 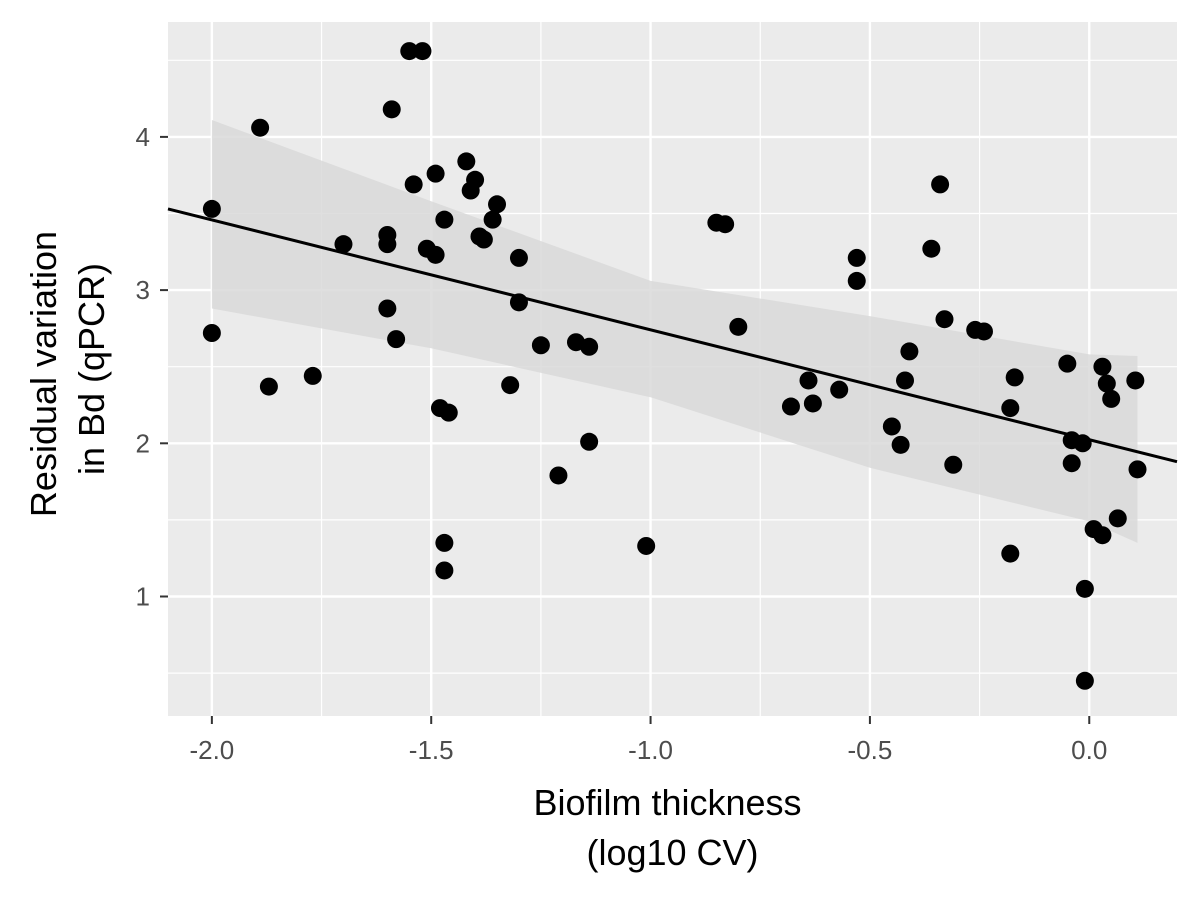 What do you see at coordinates (143, 597) in the screenshot?
I see `y-tick-label: 1` at bounding box center [143, 597].